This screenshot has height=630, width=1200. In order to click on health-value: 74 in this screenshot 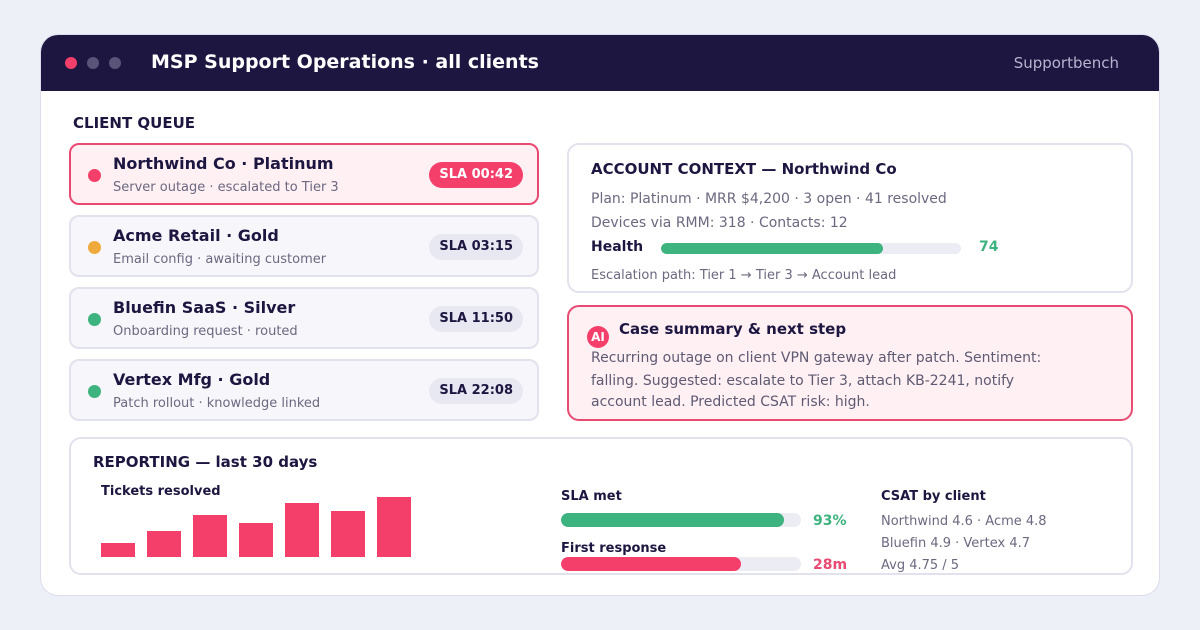, I will do `click(989, 247)`.